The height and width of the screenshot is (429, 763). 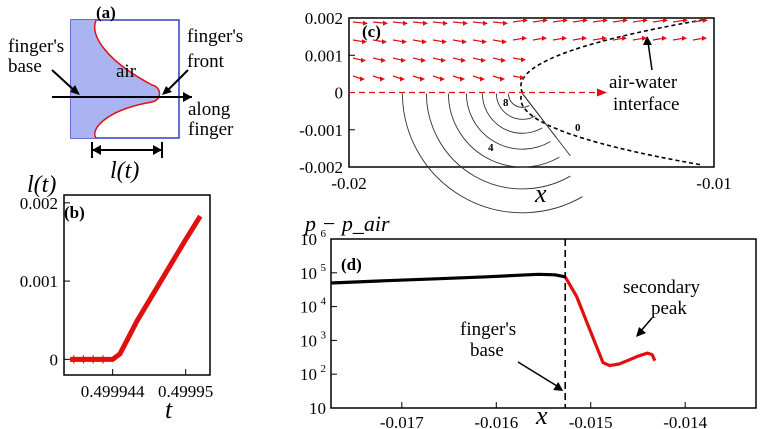 I want to click on finger-base-pointer-head, so click(x=558, y=386).